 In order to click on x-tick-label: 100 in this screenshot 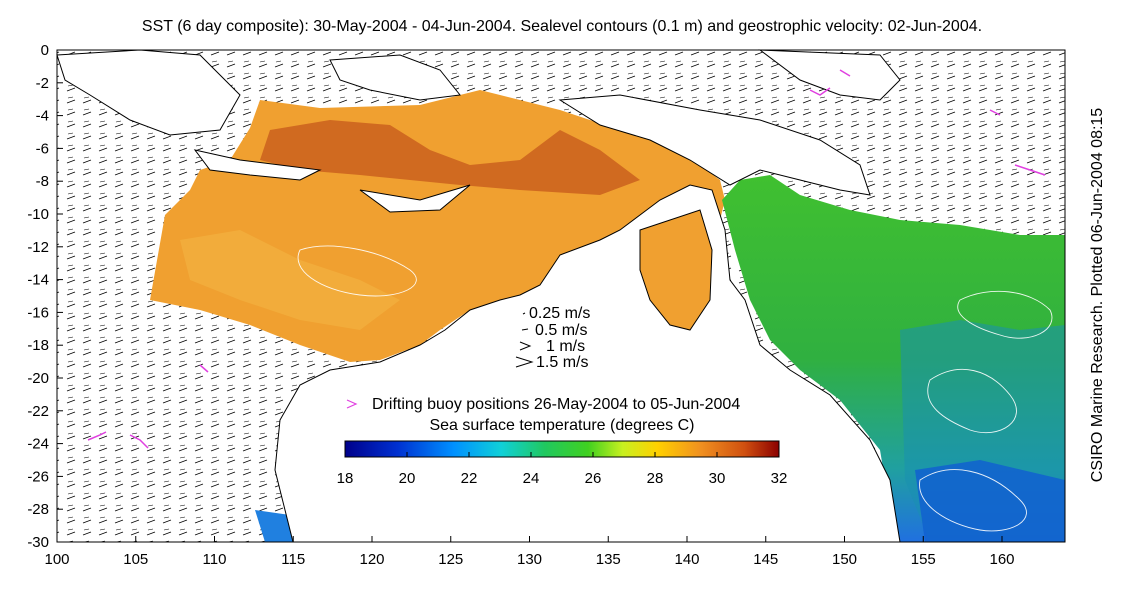, I will do `click(56, 559)`.